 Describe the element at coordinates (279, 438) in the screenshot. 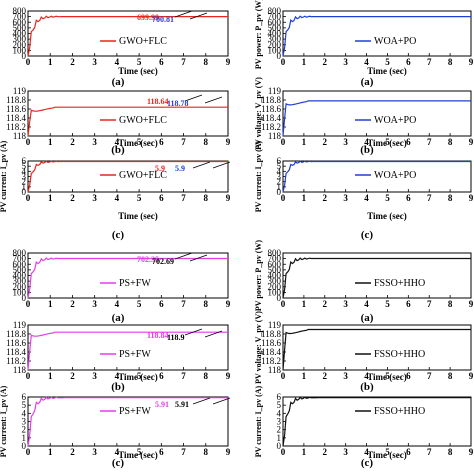

I see `y-tick-label: 1` at that location.